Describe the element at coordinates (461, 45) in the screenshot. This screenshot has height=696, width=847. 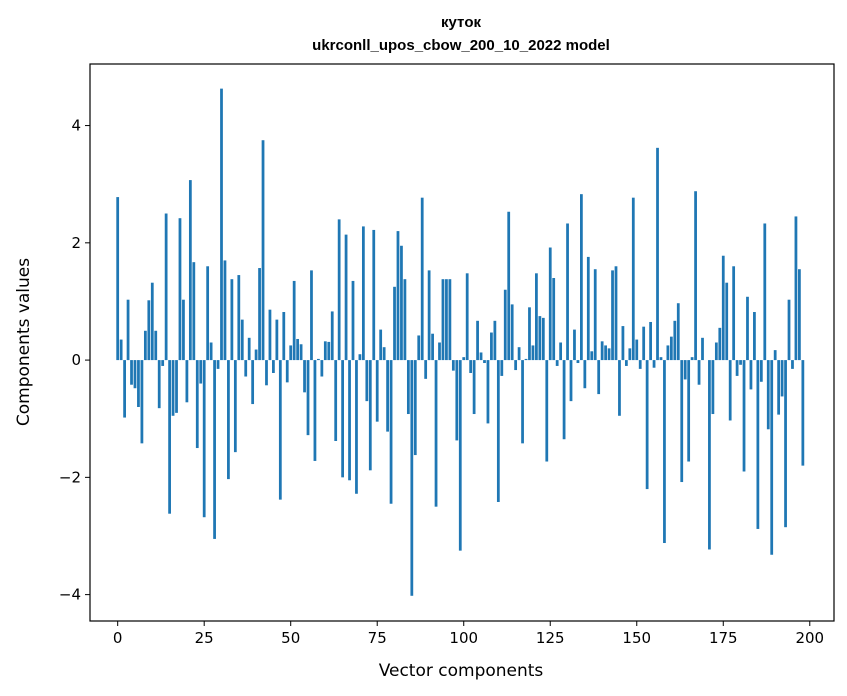
I see `chart-subtitle: ukrconll_upos_cbow_200_10_2022 model` at that location.